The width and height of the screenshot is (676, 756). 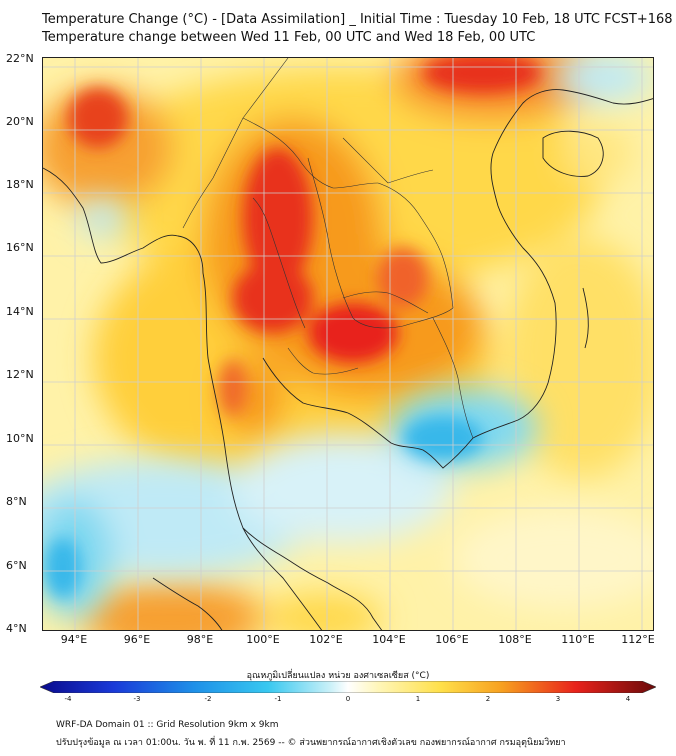 What do you see at coordinates (418, 699) in the screenshot?
I see `colorbar-tick: 1` at bounding box center [418, 699].